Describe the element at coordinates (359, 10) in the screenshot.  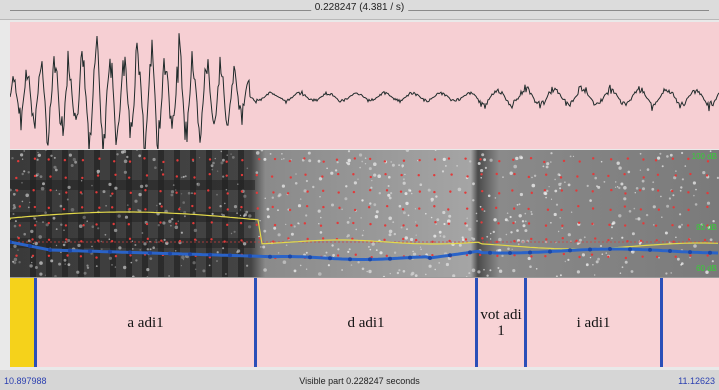
I see `selection-duration-bar: 0.228247 (4.381 / s)` at that location.